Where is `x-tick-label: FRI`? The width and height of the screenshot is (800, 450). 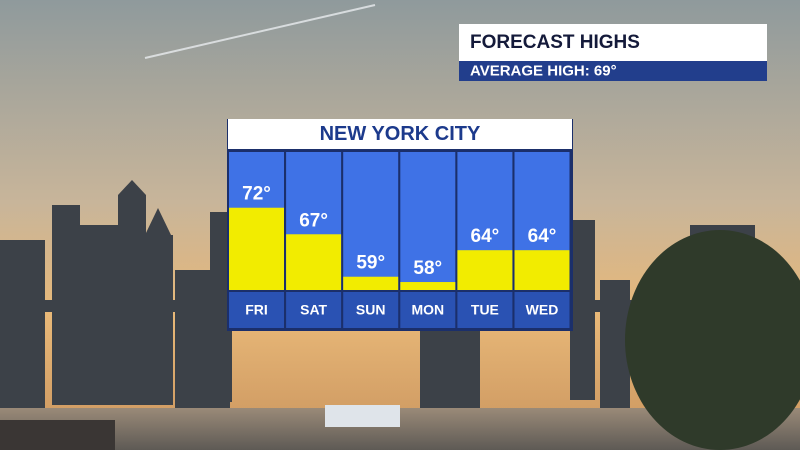 x-tick-label: FRI is located at coordinates (256, 310).